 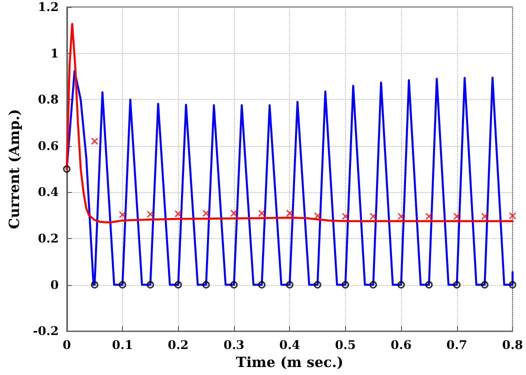 What do you see at coordinates (401, 345) in the screenshot?
I see `x-tick-label: 0.6` at bounding box center [401, 345].